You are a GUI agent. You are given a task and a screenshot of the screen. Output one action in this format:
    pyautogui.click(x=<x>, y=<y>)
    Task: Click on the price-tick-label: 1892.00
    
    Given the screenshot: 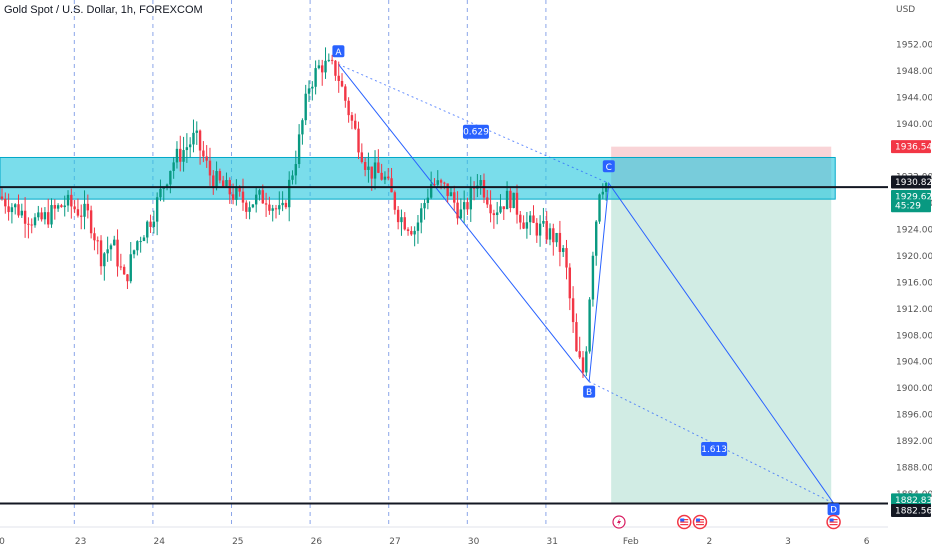 What is the action you would take?
    pyautogui.click(x=914, y=442)
    